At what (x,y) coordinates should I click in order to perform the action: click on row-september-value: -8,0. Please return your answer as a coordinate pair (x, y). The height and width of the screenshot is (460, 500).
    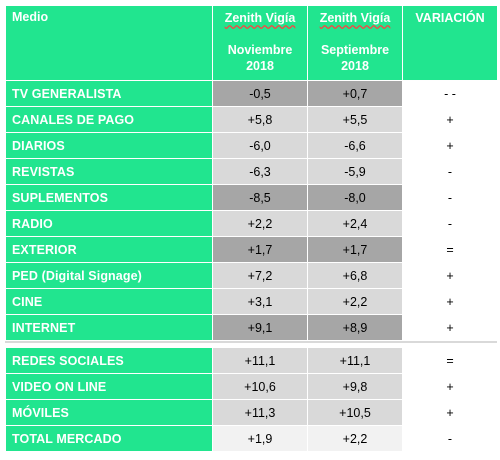
    Looking at the image, I should click on (355, 197).